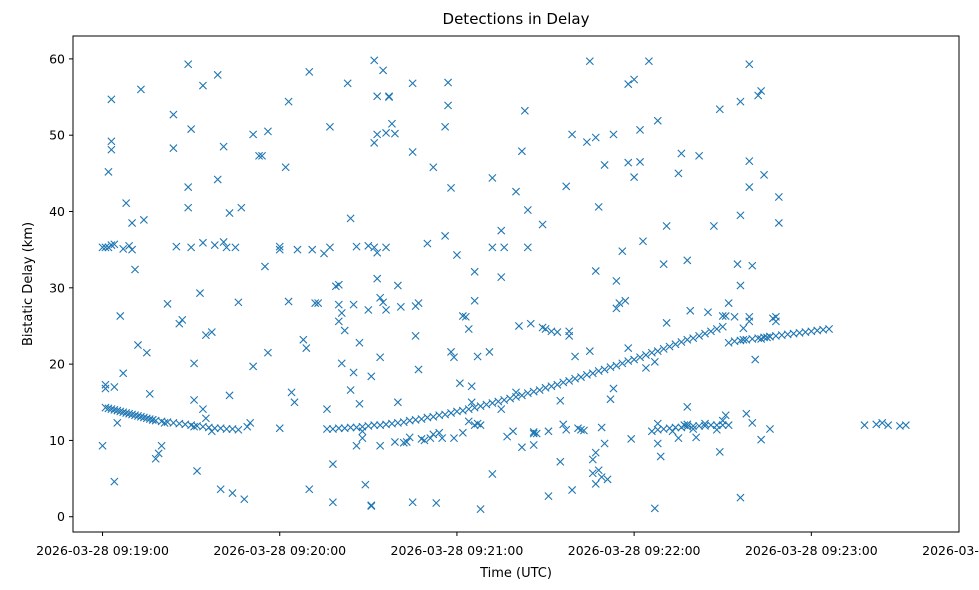 The height and width of the screenshot is (590, 979). Describe the element at coordinates (279, 550) in the screenshot. I see `x-tick-label: 2026-03-28 09:20:00` at that location.